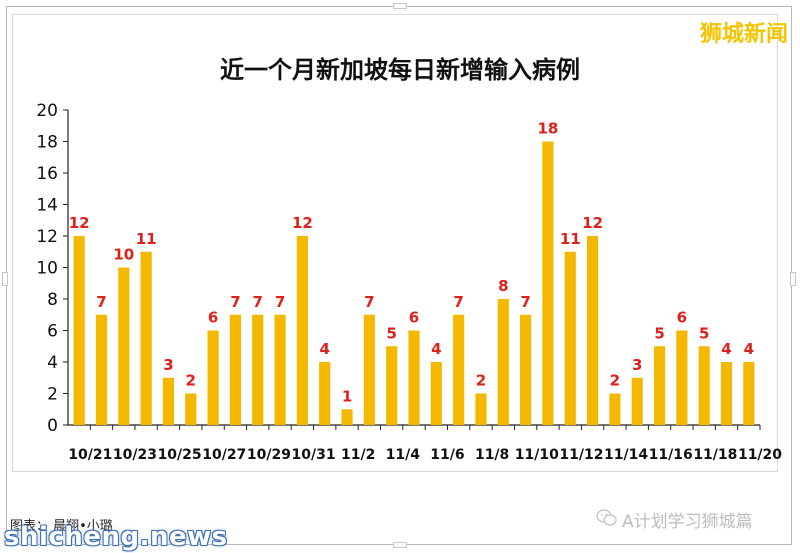 This screenshot has height=553, width=800. What do you see at coordinates (760, 455) in the screenshot?
I see `x-tick-label: 11/20` at bounding box center [760, 455].